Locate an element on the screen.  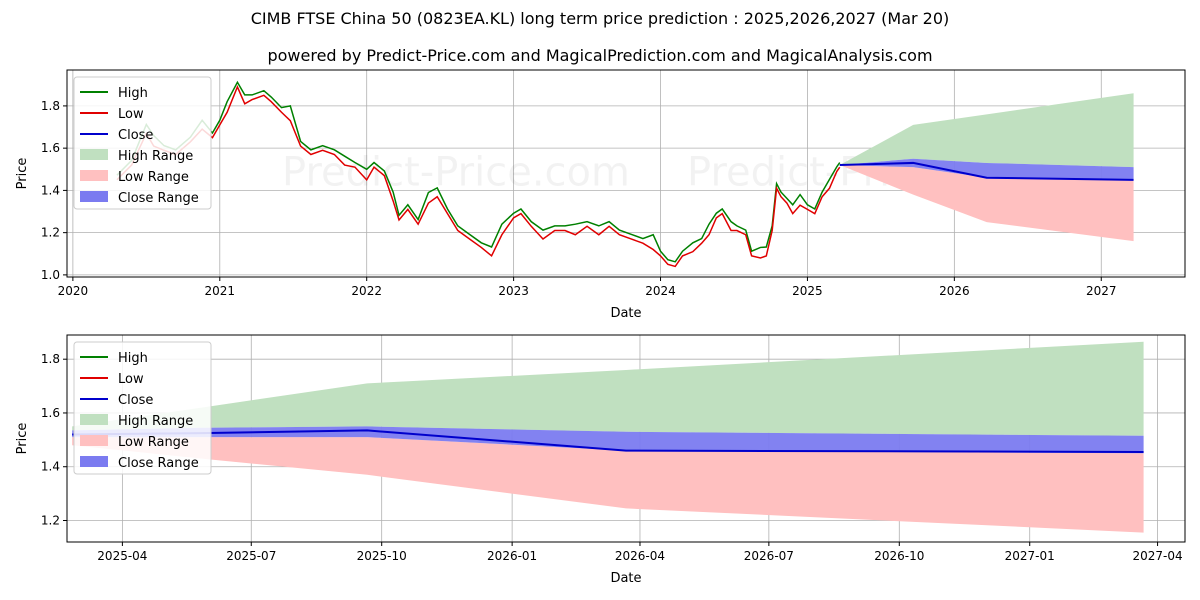
p1-x-tick-label: 2027 is located at coordinates (1101, 291).